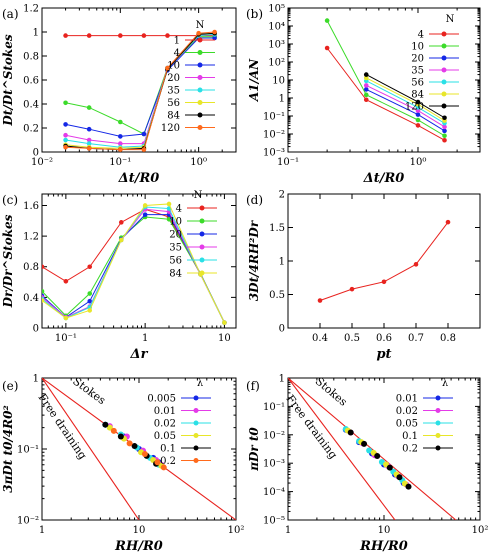 Image resolution: width=491 pixels, height=554 pixels. I want to click on panel-label: (f), so click(253, 386).